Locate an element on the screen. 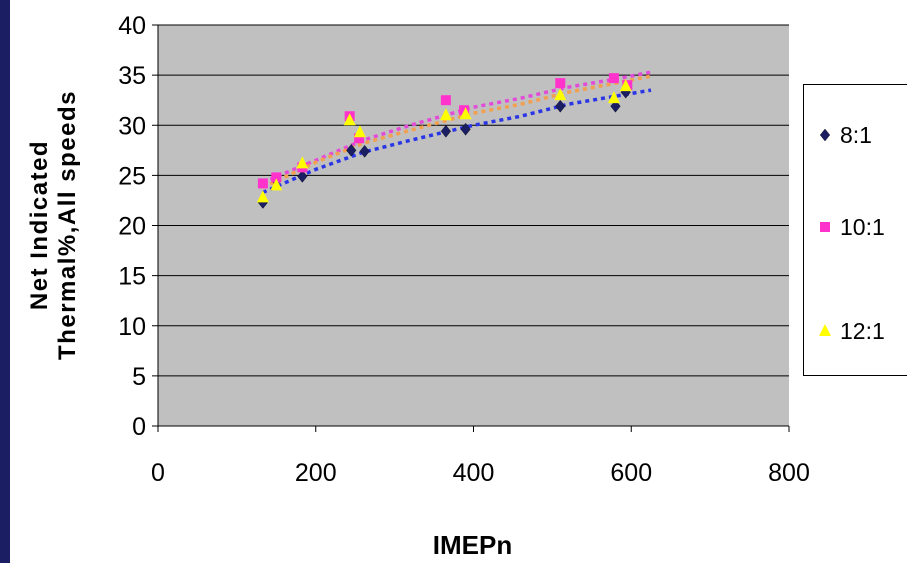  x-tick-label: 0 is located at coordinates (158, 473).